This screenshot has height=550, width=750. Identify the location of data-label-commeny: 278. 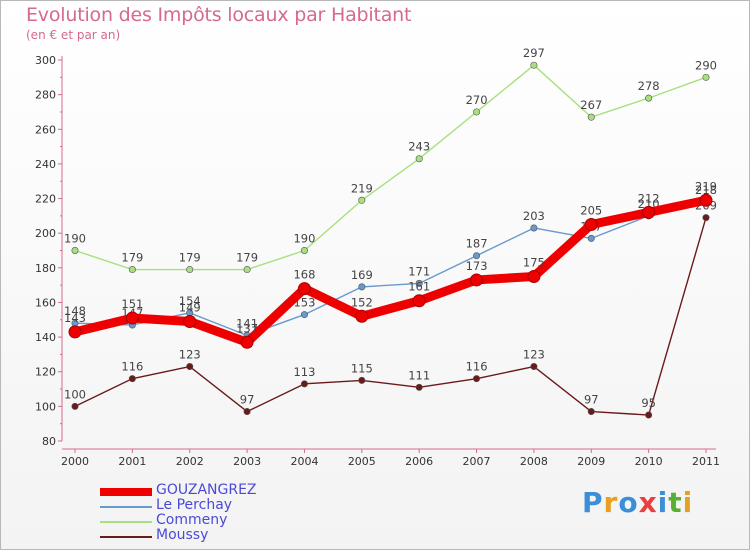
(649, 86).